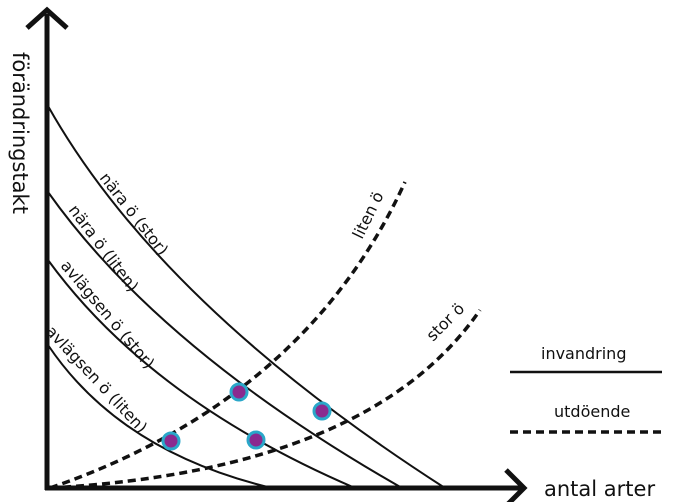 The image size is (677, 502). I want to click on y-axis-label: förändringstakt, so click(20, 133).